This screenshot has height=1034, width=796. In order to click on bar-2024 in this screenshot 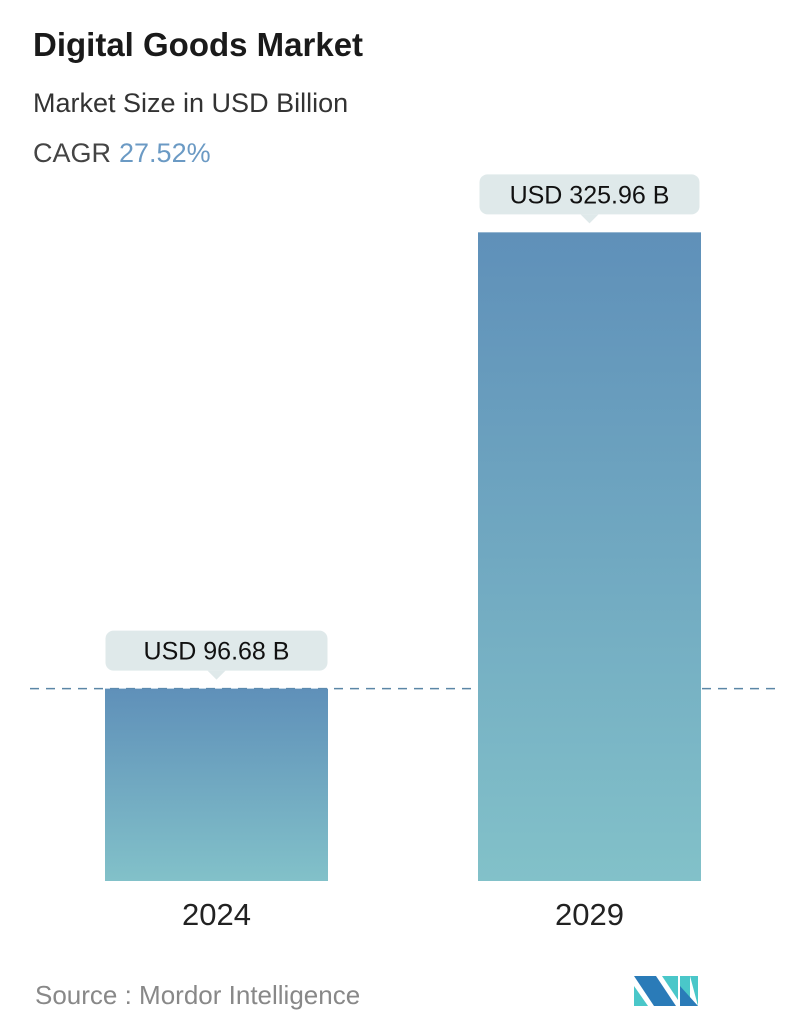, I will do `click(216, 784)`.